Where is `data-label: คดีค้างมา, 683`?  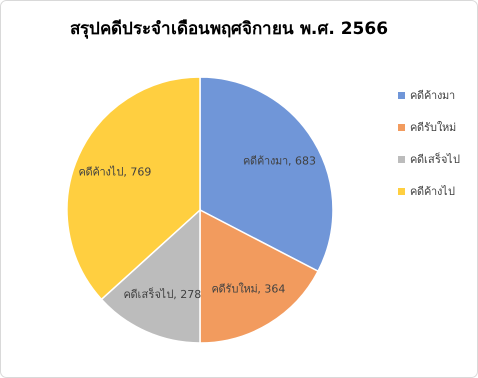 data-label: คดีค้างมา, 683 is located at coordinates (279, 161).